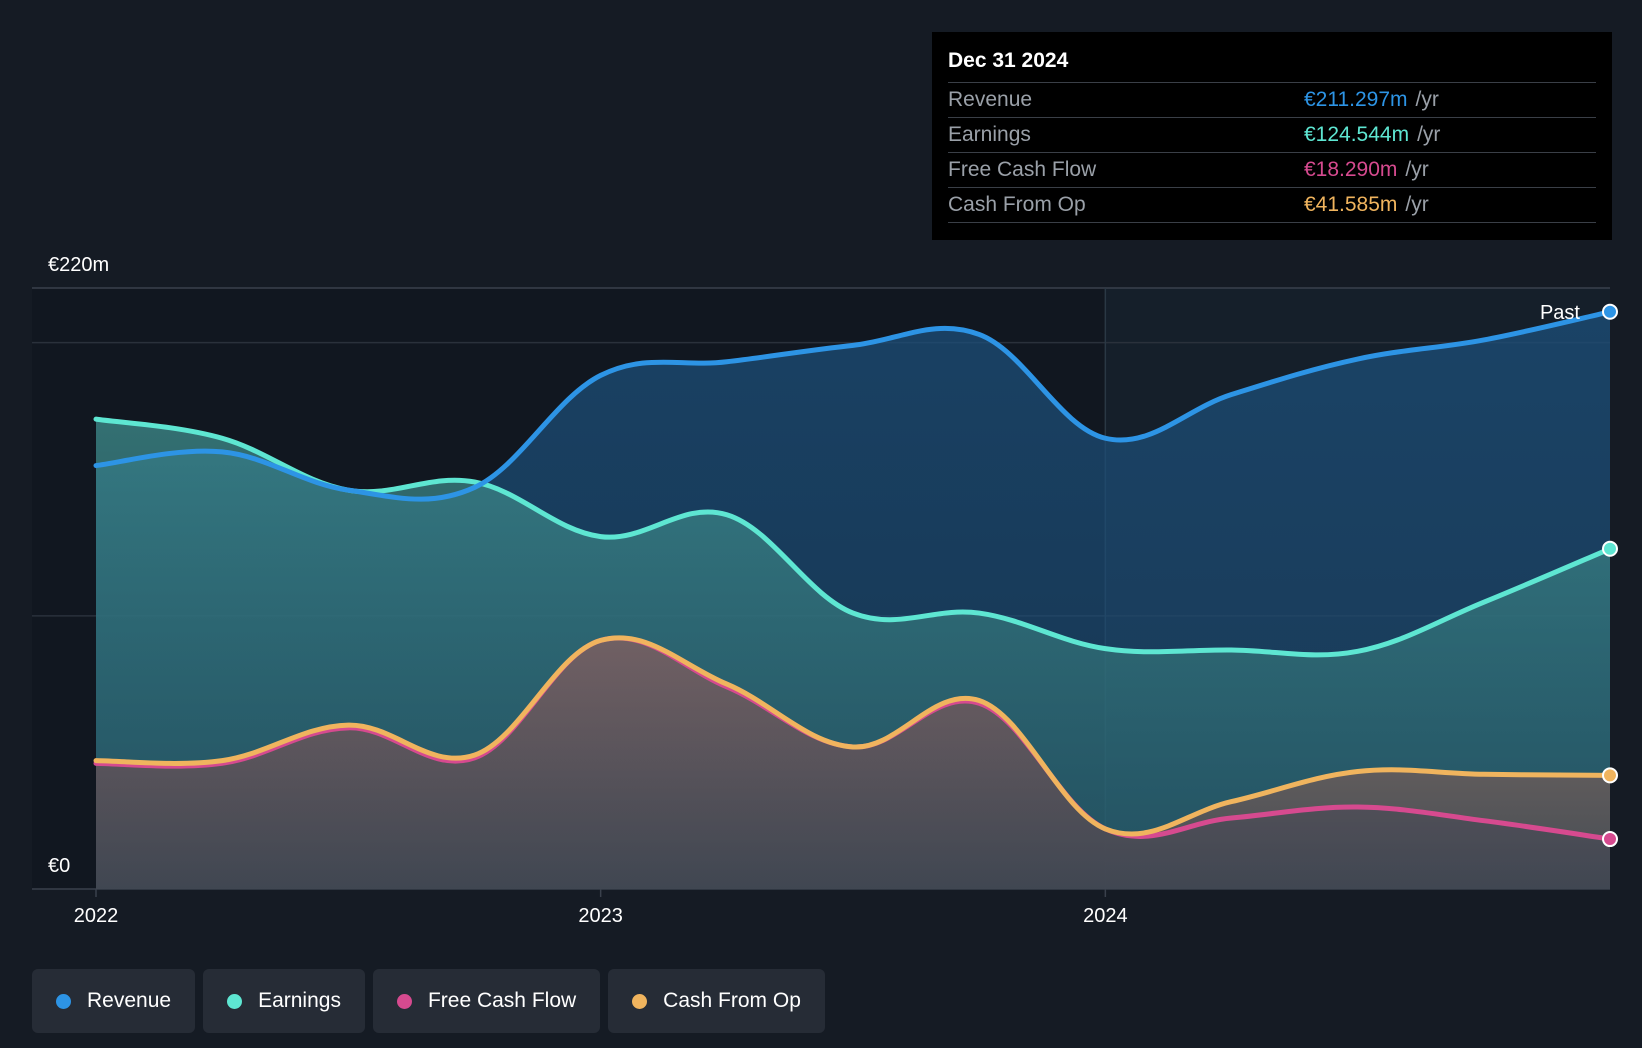 Image resolution: width=1642 pixels, height=1048 pixels. Describe the element at coordinates (1560, 313) in the screenshot. I see `past-label: Past` at that location.